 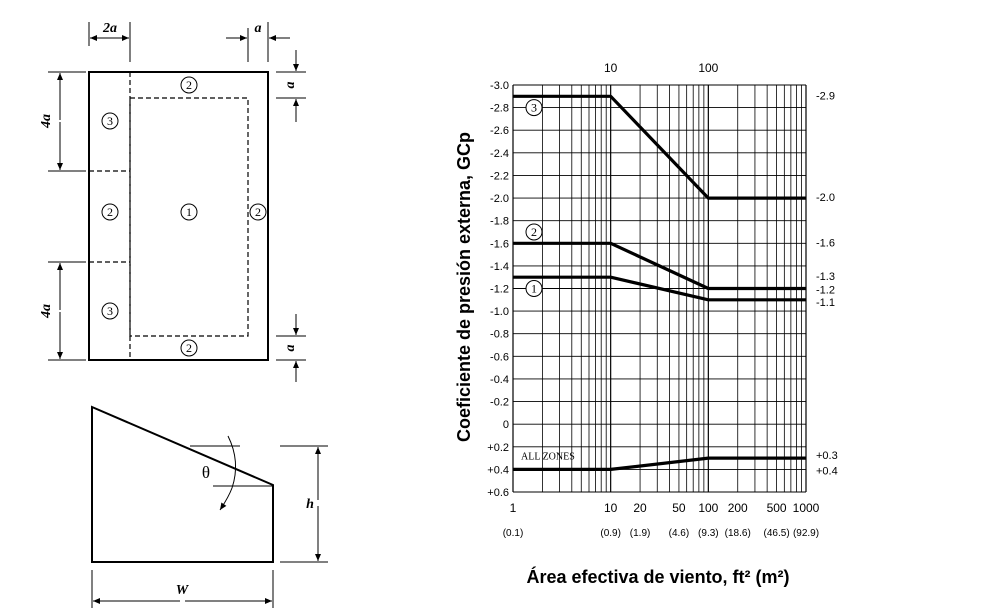 What do you see at coordinates (640, 508) in the screenshot?
I see `x-tick-bottom: 20` at bounding box center [640, 508].